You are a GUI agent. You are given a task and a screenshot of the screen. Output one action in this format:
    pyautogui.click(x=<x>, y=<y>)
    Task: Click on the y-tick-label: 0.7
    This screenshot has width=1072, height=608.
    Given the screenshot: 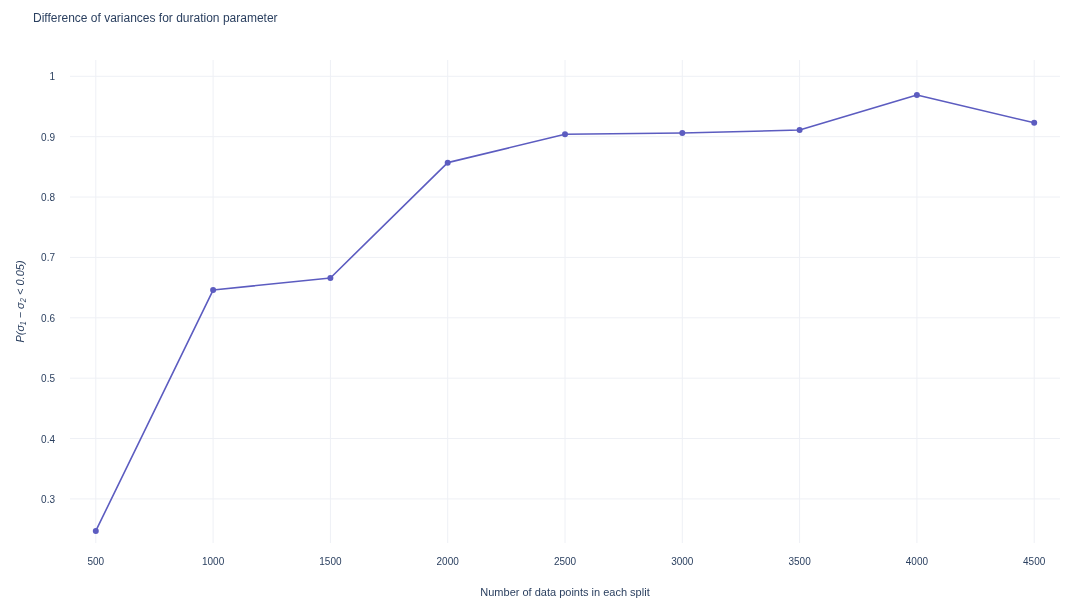 What is the action you would take?
    pyautogui.click(x=48, y=258)
    